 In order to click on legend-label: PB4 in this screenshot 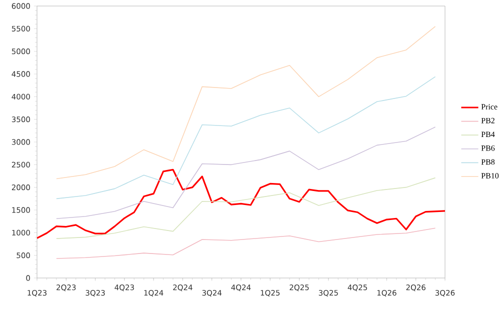, I will do `click(488, 134)`.